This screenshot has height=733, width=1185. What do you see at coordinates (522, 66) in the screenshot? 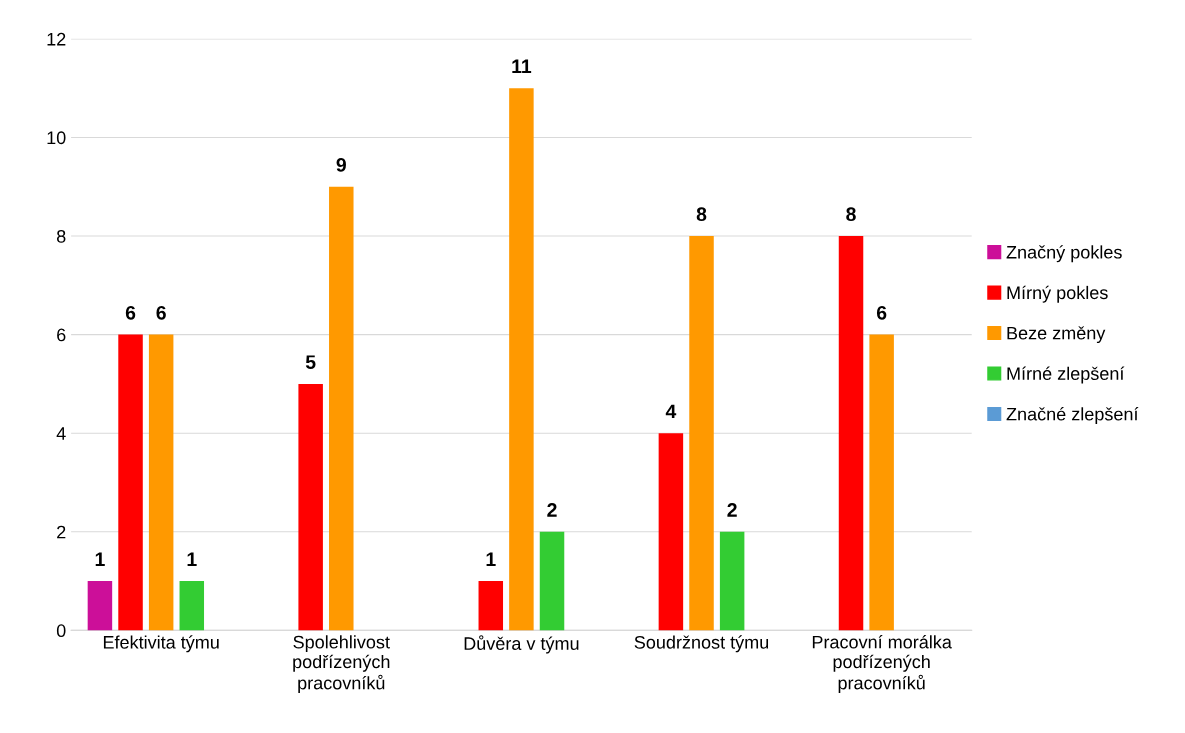
I see `data-label: 11` at bounding box center [522, 66].